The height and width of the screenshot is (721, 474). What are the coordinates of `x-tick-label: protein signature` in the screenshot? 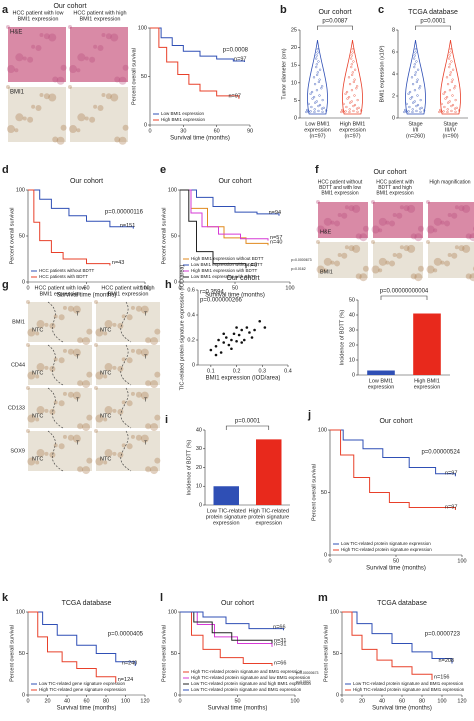 It's located at (268, 517).